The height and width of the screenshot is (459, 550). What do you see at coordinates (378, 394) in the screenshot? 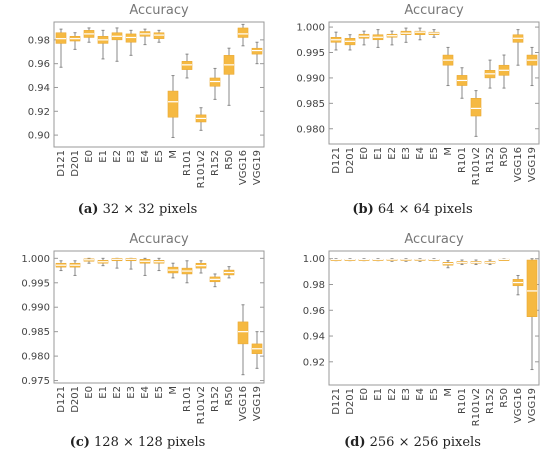
I see `chart-d-xlabel-e1: E1` at bounding box center [378, 394].